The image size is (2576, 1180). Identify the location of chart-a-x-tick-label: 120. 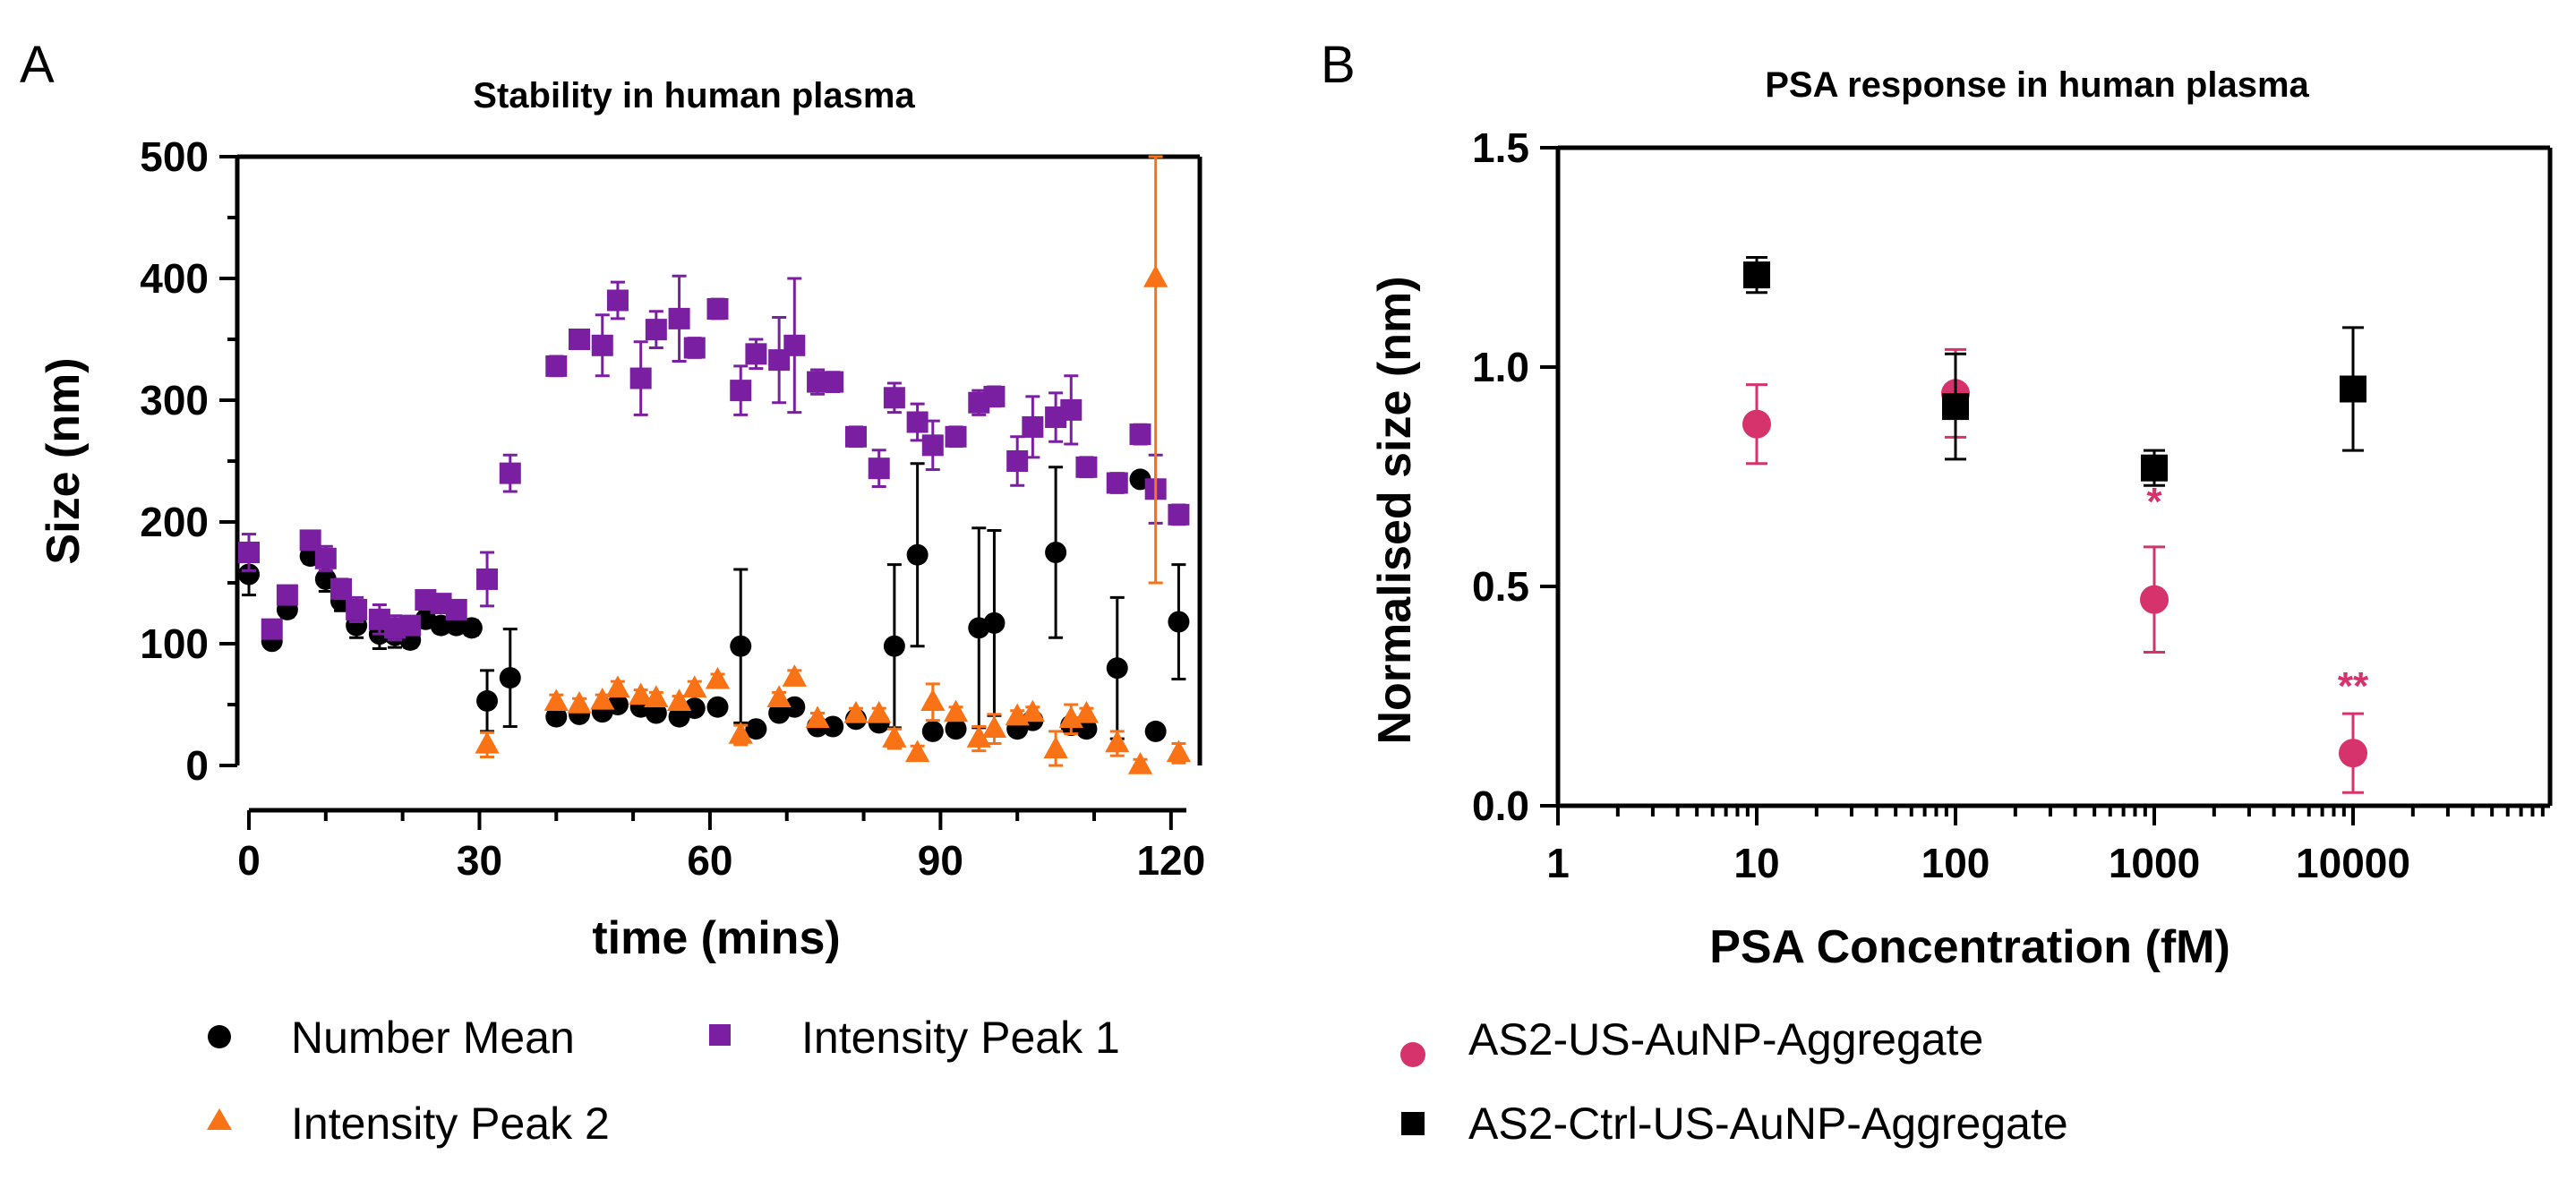
(1171, 860).